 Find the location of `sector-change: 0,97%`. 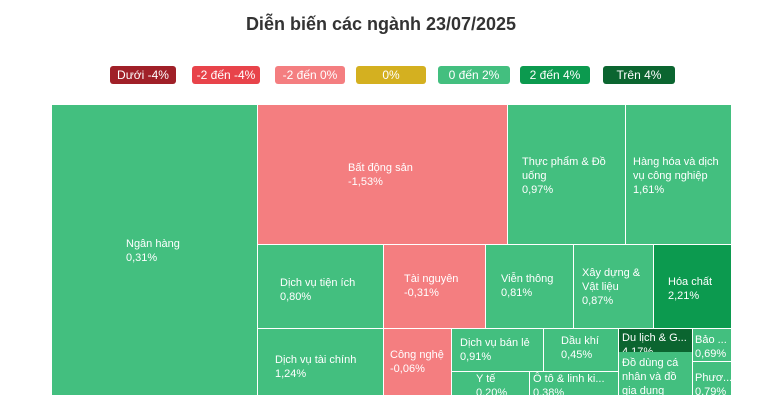

sector-change: 0,97% is located at coordinates (538, 190).